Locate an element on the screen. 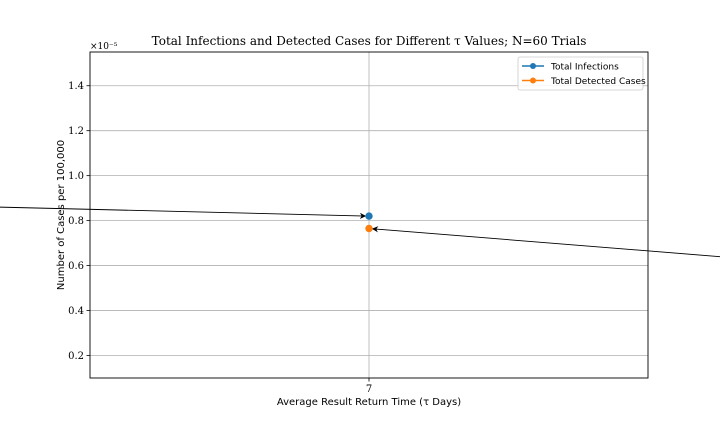 The image size is (720, 432). x-axis: 7 is located at coordinates (369, 386).